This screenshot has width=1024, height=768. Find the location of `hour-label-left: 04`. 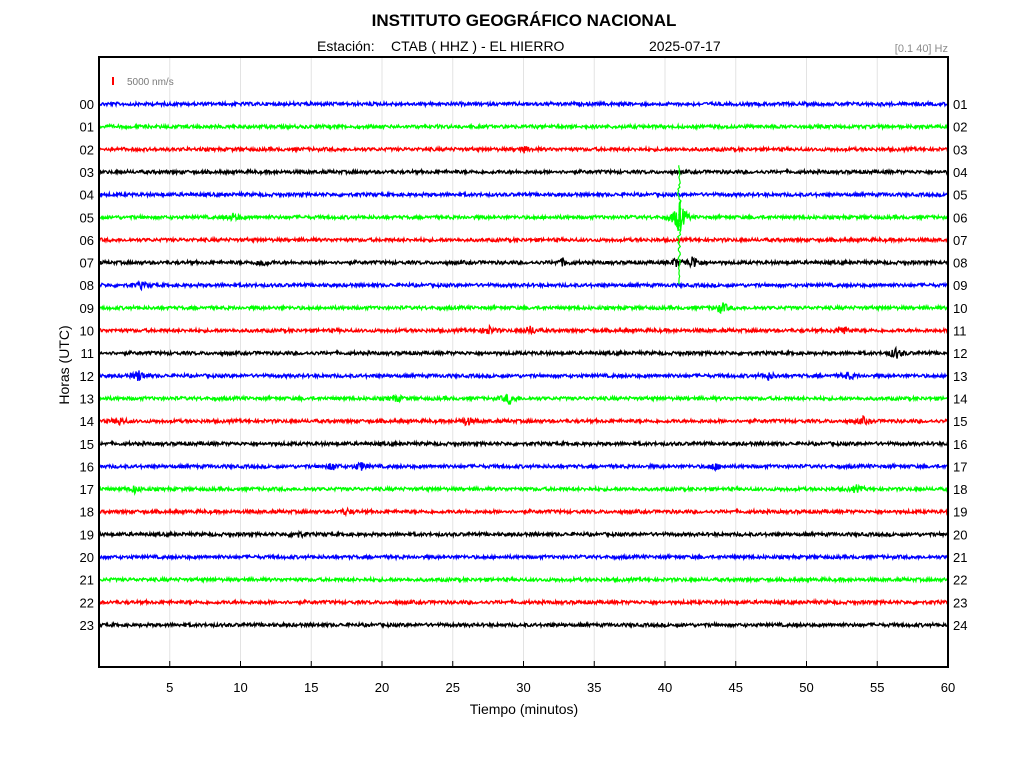

hour-label-left: 04 is located at coordinates (87, 195).